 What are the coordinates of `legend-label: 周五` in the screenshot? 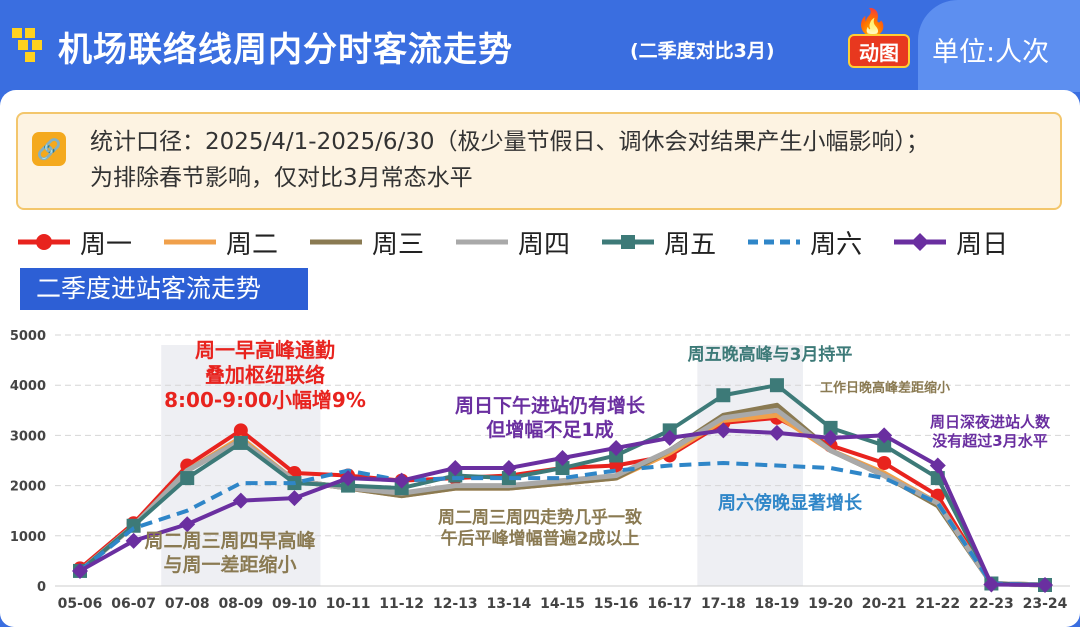 It's located at (690, 244).